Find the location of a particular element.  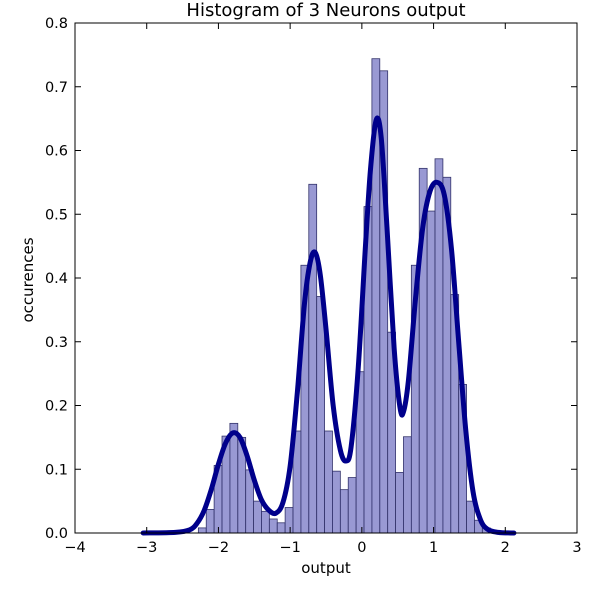

x-tick-label: 0 is located at coordinates (361, 548).